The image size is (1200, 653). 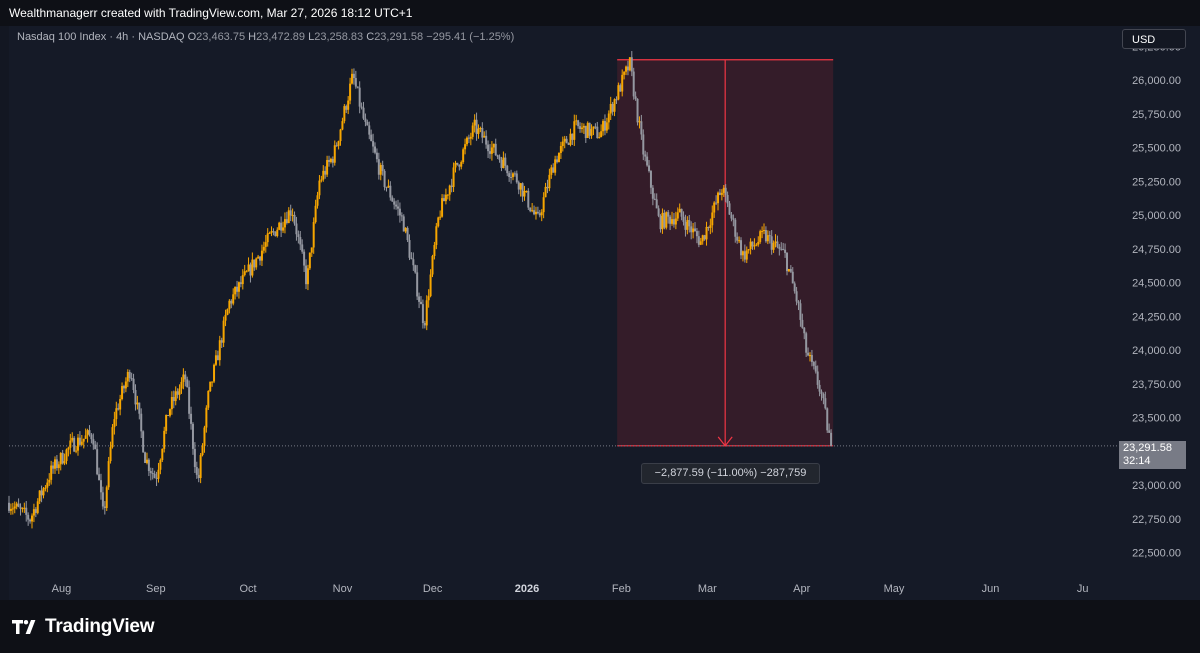 I want to click on y-tick-label: 25,750.00, so click(x=1156, y=115).